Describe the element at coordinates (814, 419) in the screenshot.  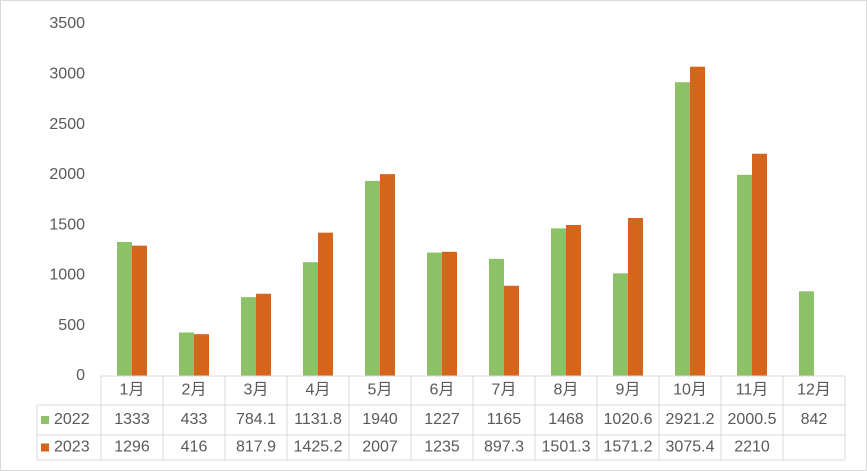
I see `table-value: 842` at that location.